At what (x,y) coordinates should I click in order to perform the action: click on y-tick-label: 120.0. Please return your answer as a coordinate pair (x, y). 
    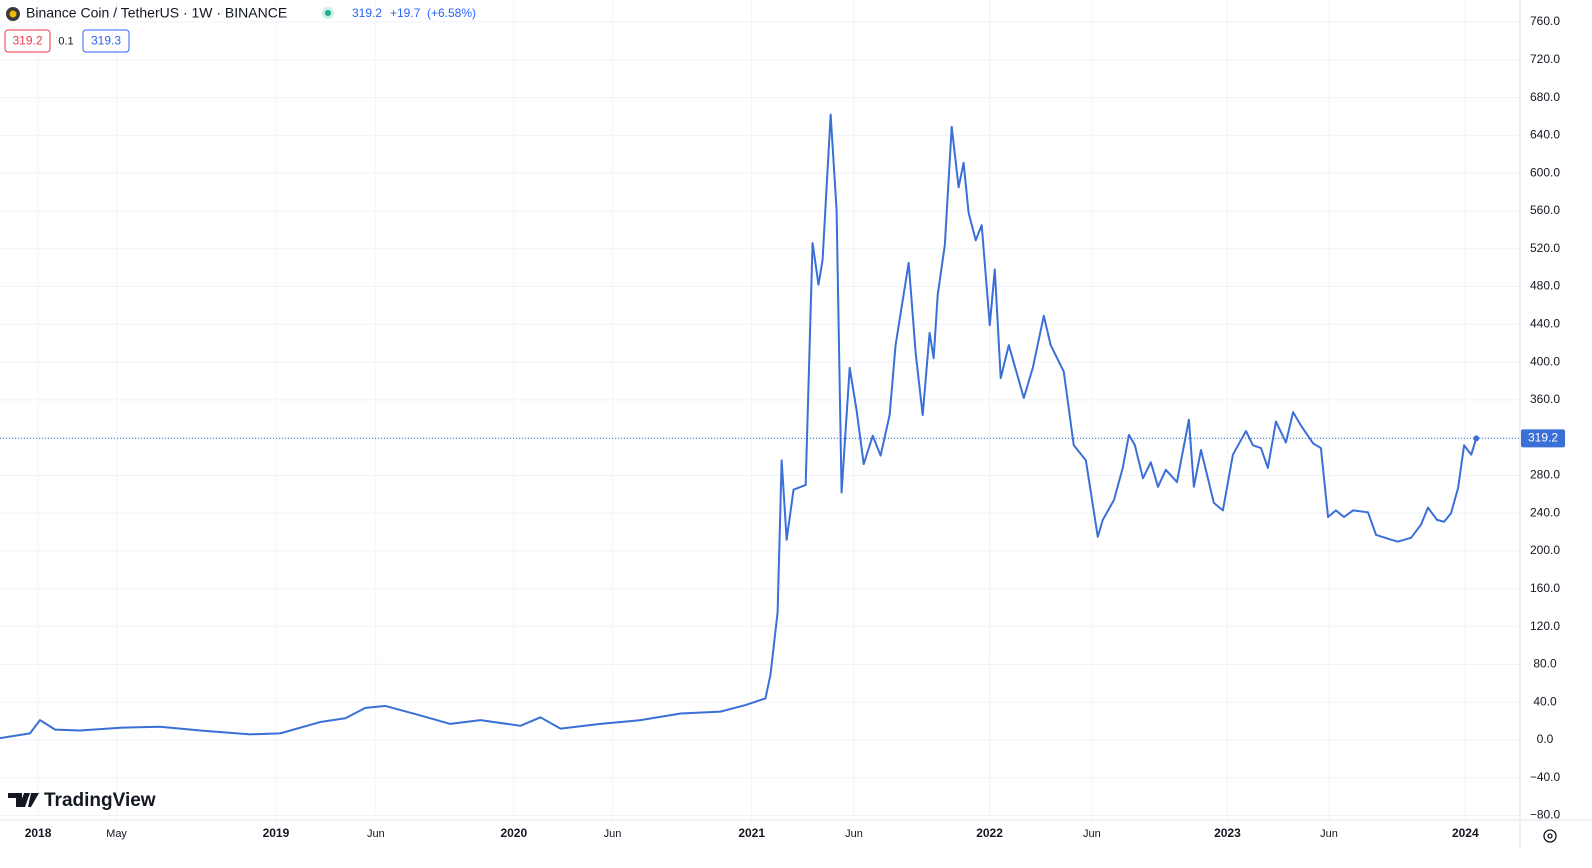
    Looking at the image, I should click on (1545, 626).